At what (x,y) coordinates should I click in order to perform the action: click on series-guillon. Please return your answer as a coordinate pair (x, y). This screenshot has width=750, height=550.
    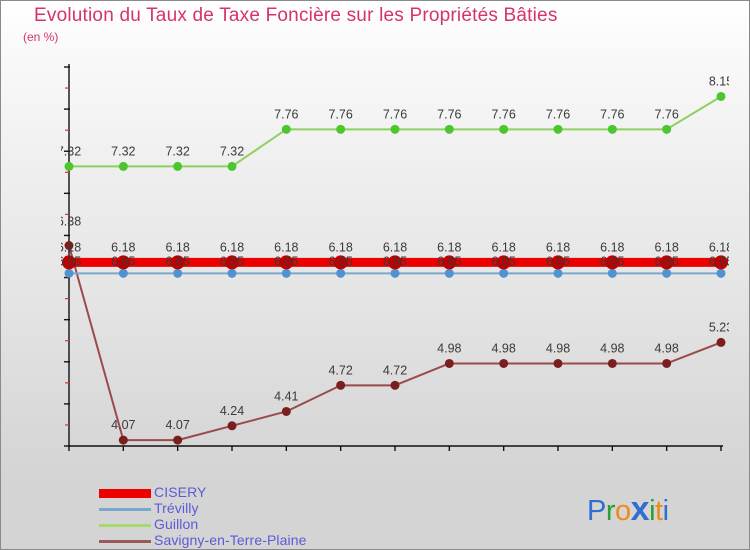
    Looking at the image, I should click on (395, 131).